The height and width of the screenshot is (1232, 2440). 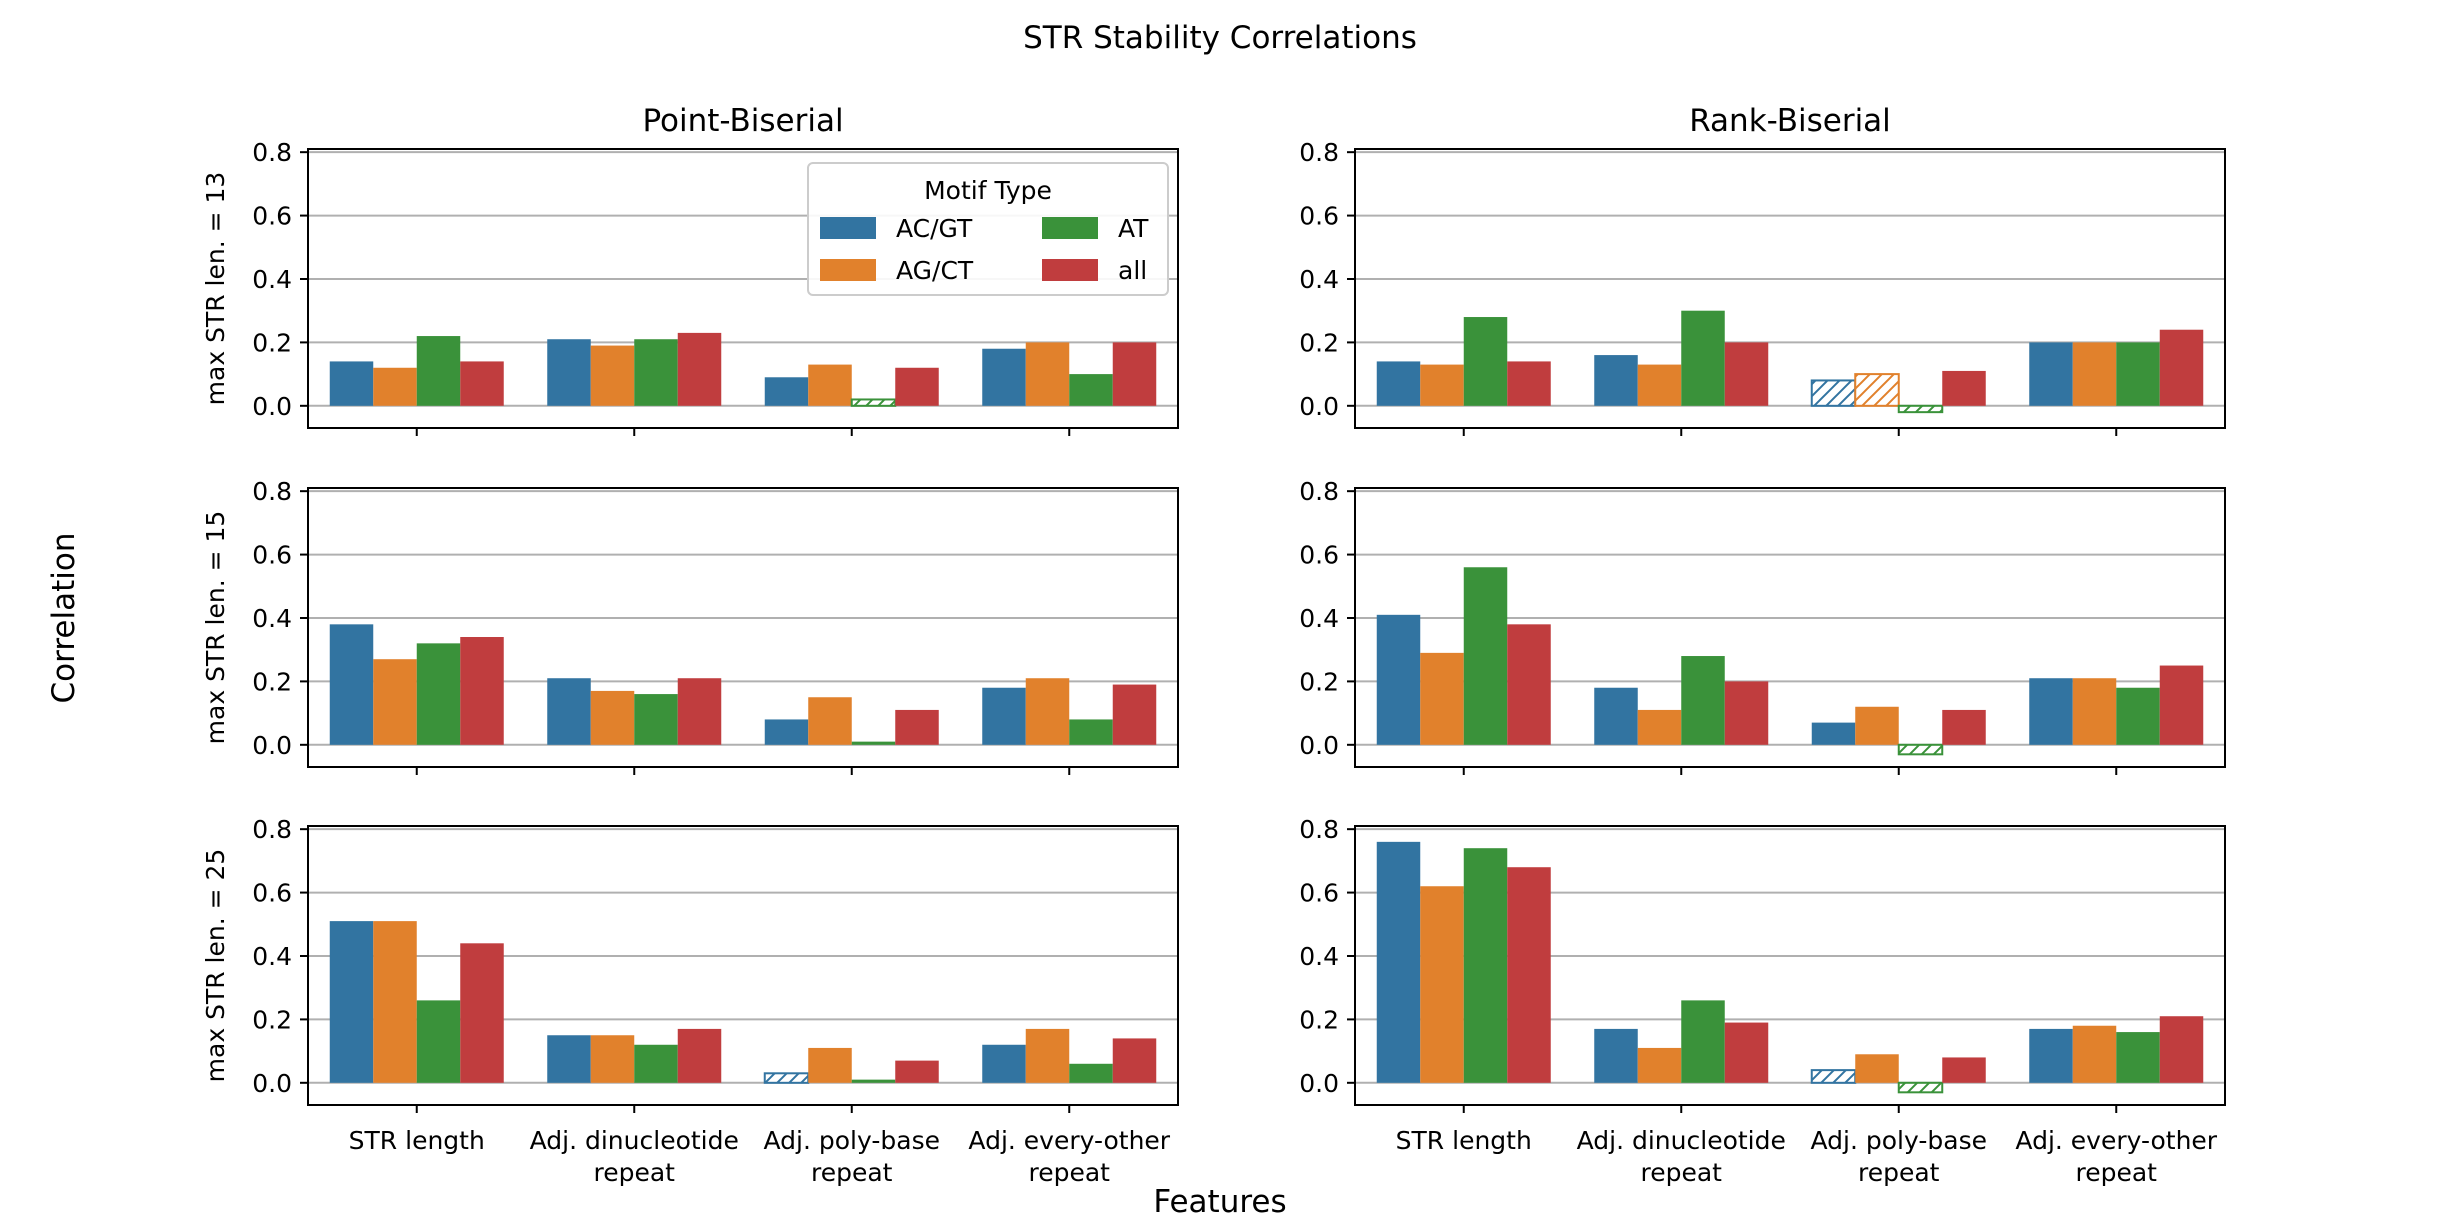 I want to click on legend-label-all: all, so click(x=1132, y=270).